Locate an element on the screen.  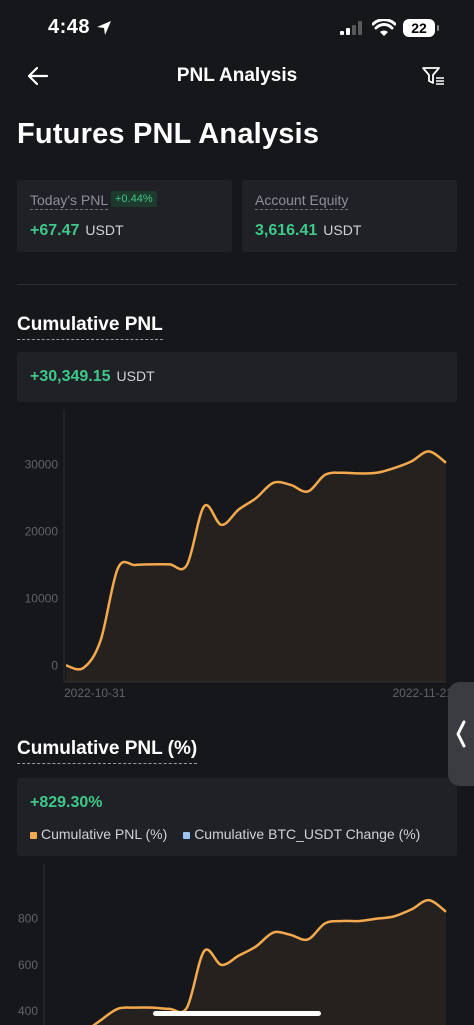
account-equity-label: Account Equity is located at coordinates (302, 201).